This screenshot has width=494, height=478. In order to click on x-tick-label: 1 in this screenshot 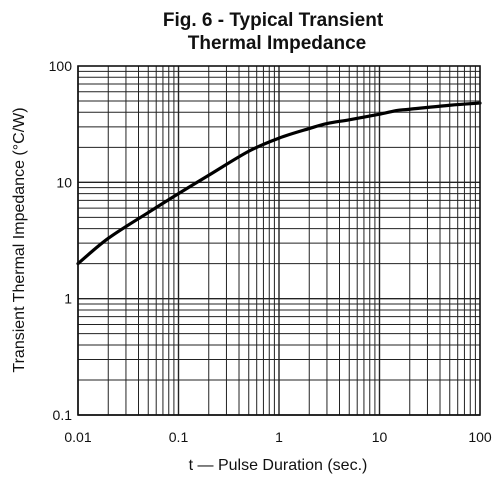, I will do `click(279, 437)`.